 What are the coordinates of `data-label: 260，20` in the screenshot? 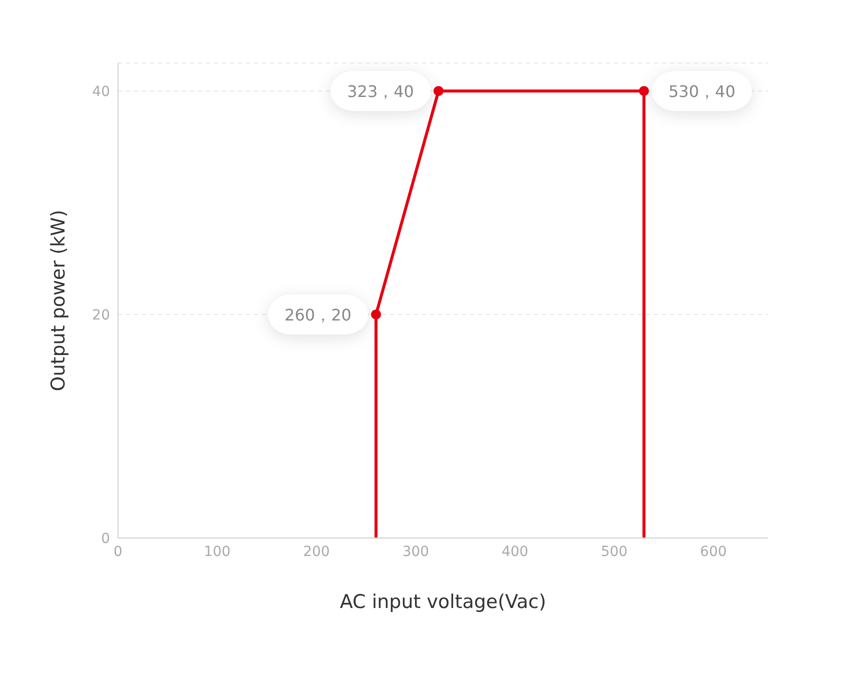 It's located at (318, 314).